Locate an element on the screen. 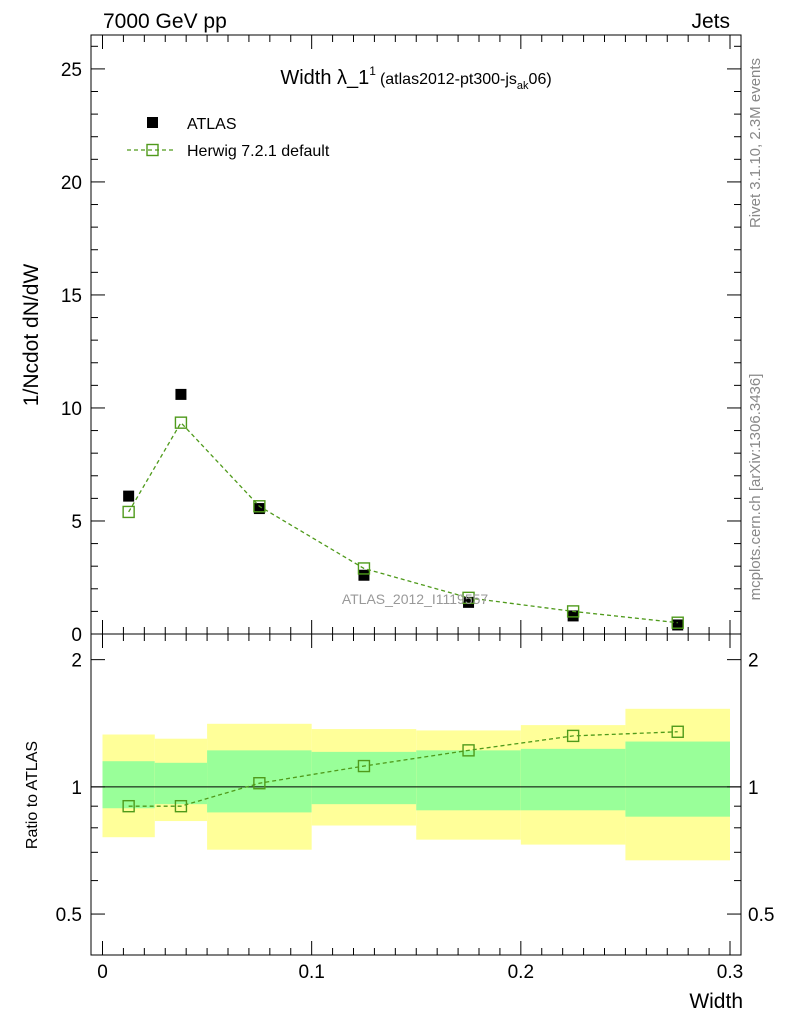 The image size is (786, 1024). legend-herwig-marker is located at coordinates (152, 150).